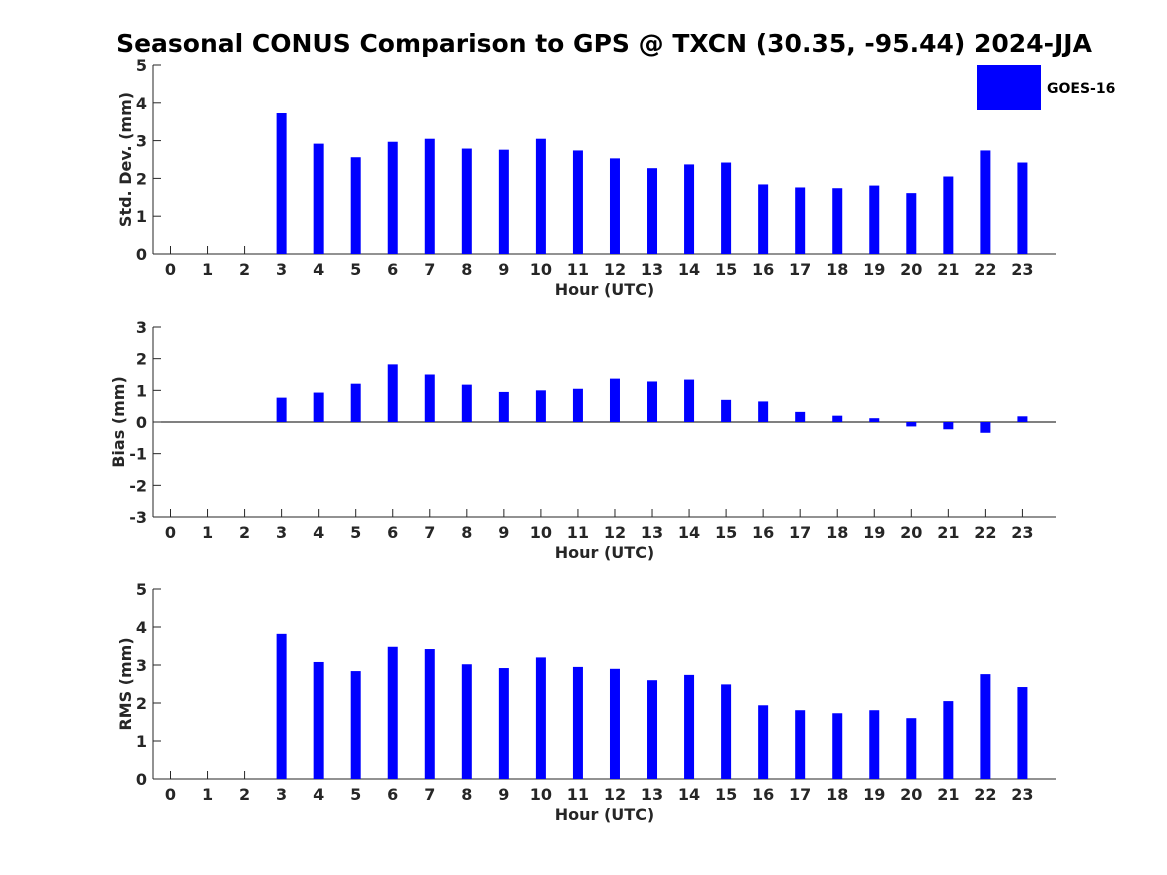 This screenshot has width=1167, height=875. What do you see at coordinates (503, 794) in the screenshot?
I see `x-tick-label: 9` at bounding box center [503, 794].